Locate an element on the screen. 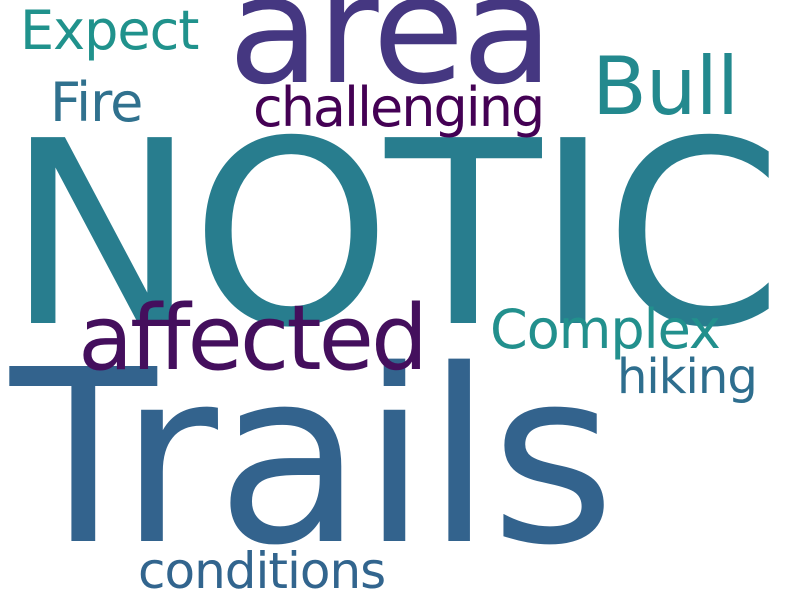  word-fire: Fire is located at coordinates (96, 102).